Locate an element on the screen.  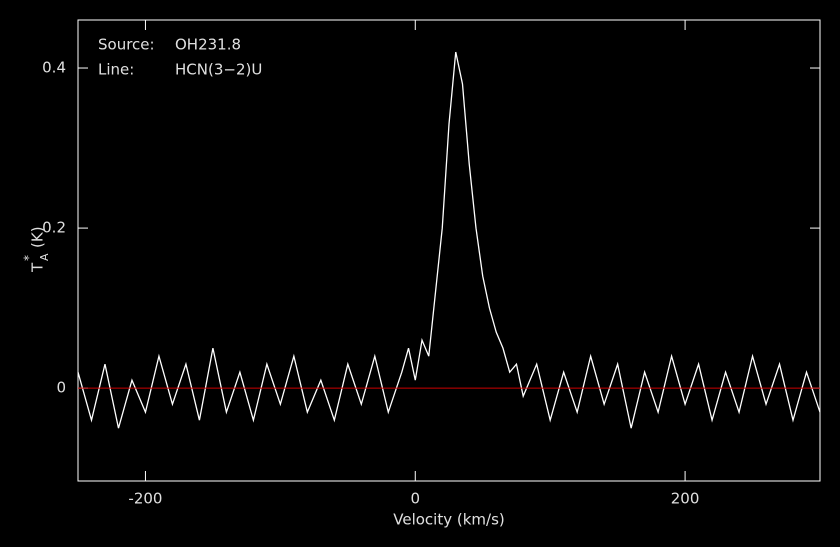
x-tick-label: 0 is located at coordinates (415, 499).